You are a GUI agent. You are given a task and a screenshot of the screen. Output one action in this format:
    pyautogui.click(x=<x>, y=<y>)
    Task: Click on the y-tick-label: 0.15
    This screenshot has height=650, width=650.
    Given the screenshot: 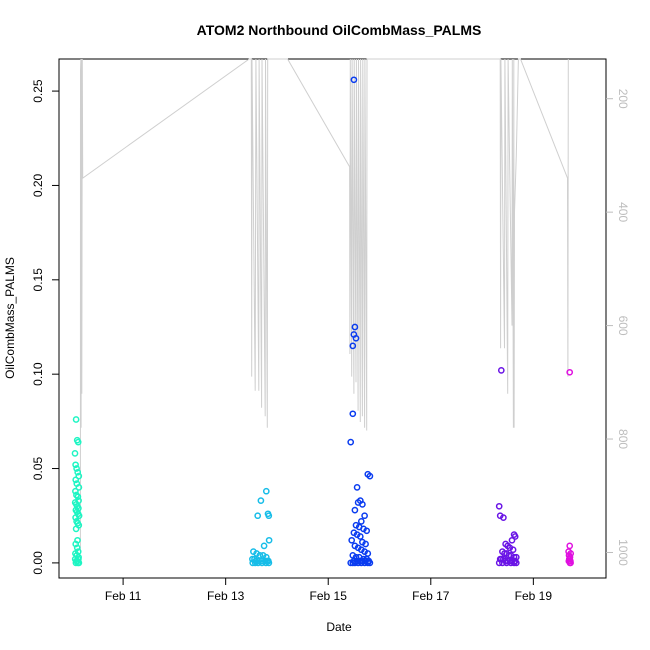 What is the action you would take?
    pyautogui.click(x=38, y=280)
    